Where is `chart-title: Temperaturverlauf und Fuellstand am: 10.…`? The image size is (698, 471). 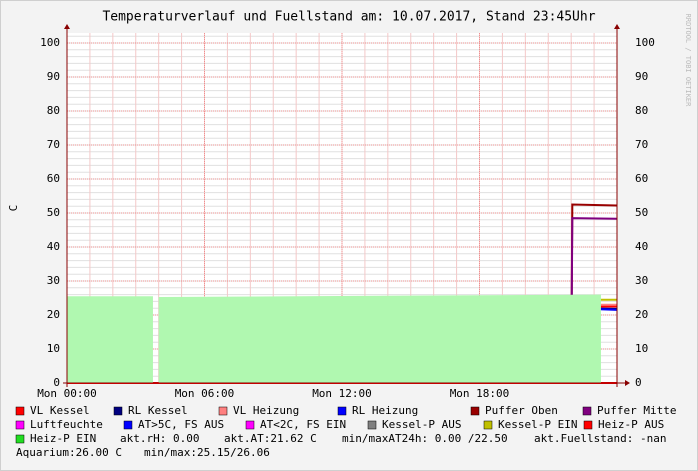
chart-title: Temperaturverlauf und Fuellstand am: 10.… is located at coordinates (348, 17).